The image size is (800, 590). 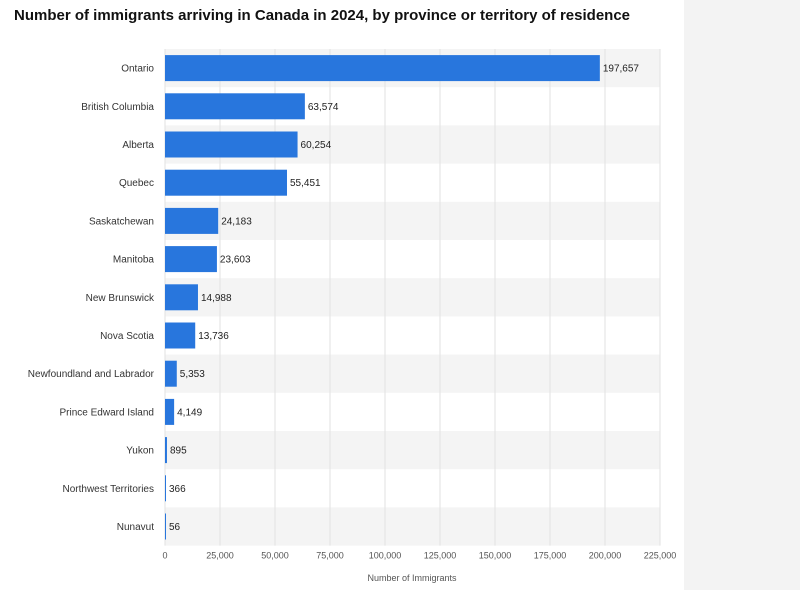 What do you see at coordinates (140, 451) in the screenshot?
I see `category-label: Yukon` at bounding box center [140, 451].